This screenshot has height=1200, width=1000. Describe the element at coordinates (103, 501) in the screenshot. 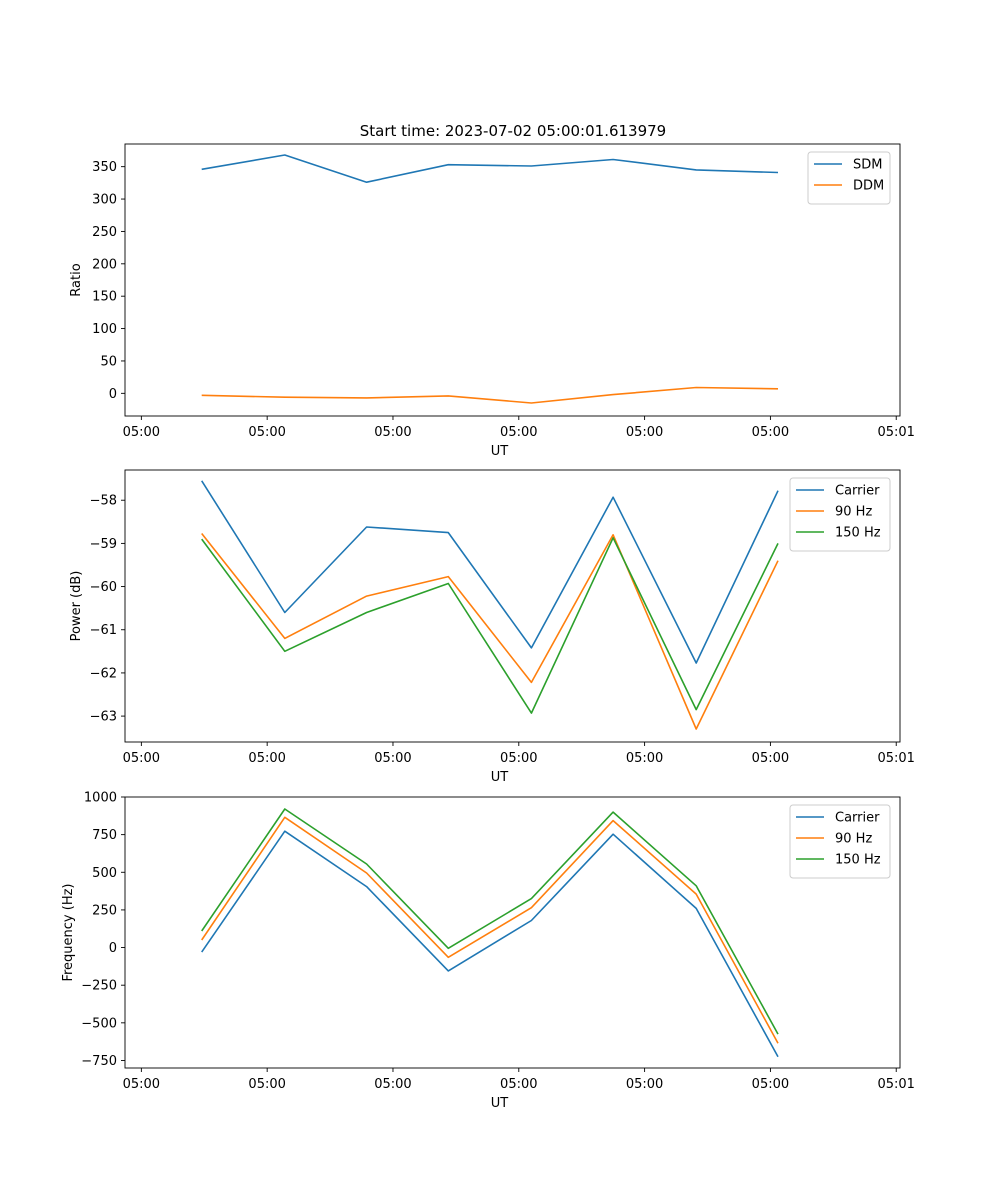

I see `y-tick-label: −58` at that location.